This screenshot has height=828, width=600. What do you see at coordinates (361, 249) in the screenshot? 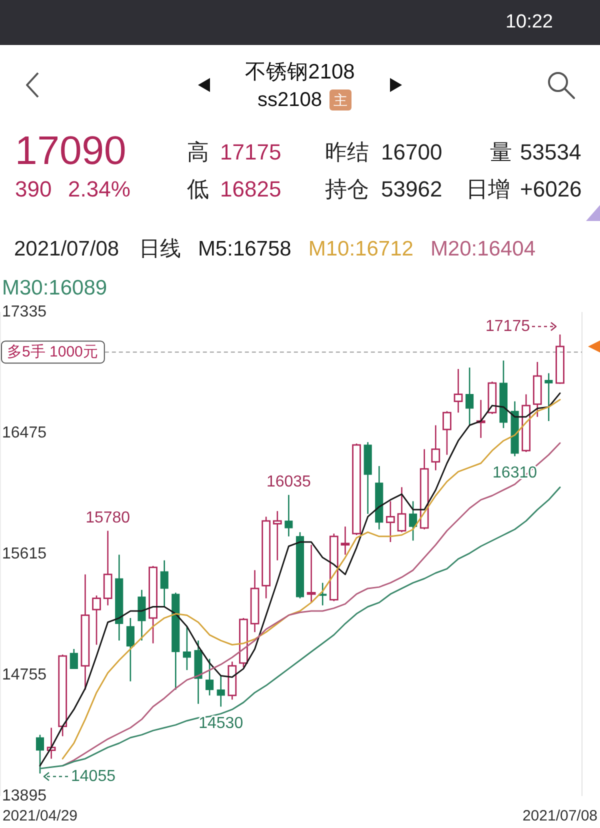
I see `text: M10:16712` at bounding box center [361, 249].